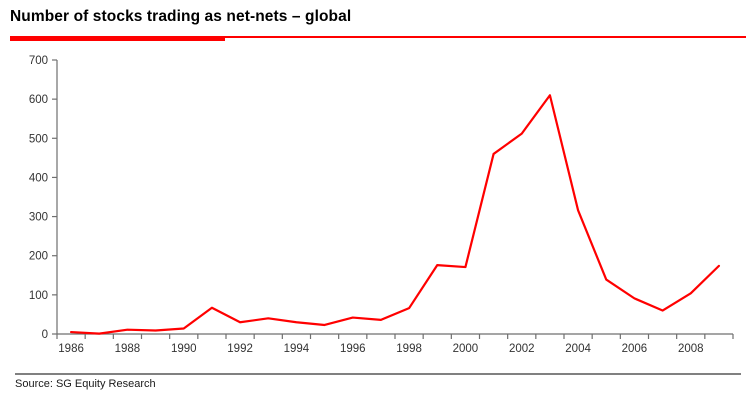 The width and height of the screenshot is (752, 404). I want to click on y-axis-label: 100, so click(38, 296).